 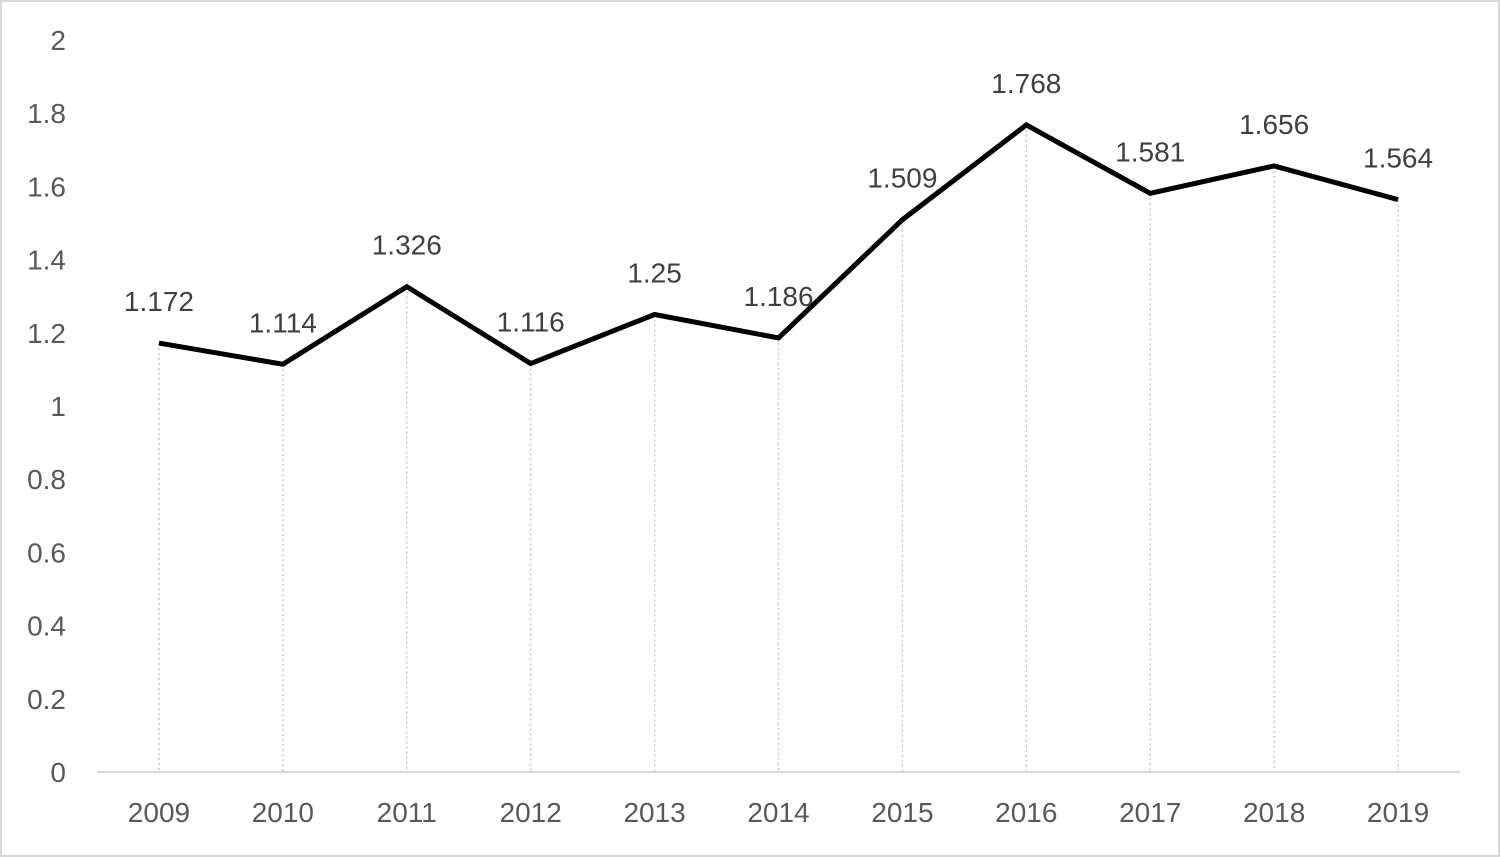 What do you see at coordinates (531, 812) in the screenshot?
I see `x-tick-label: 2012` at bounding box center [531, 812].